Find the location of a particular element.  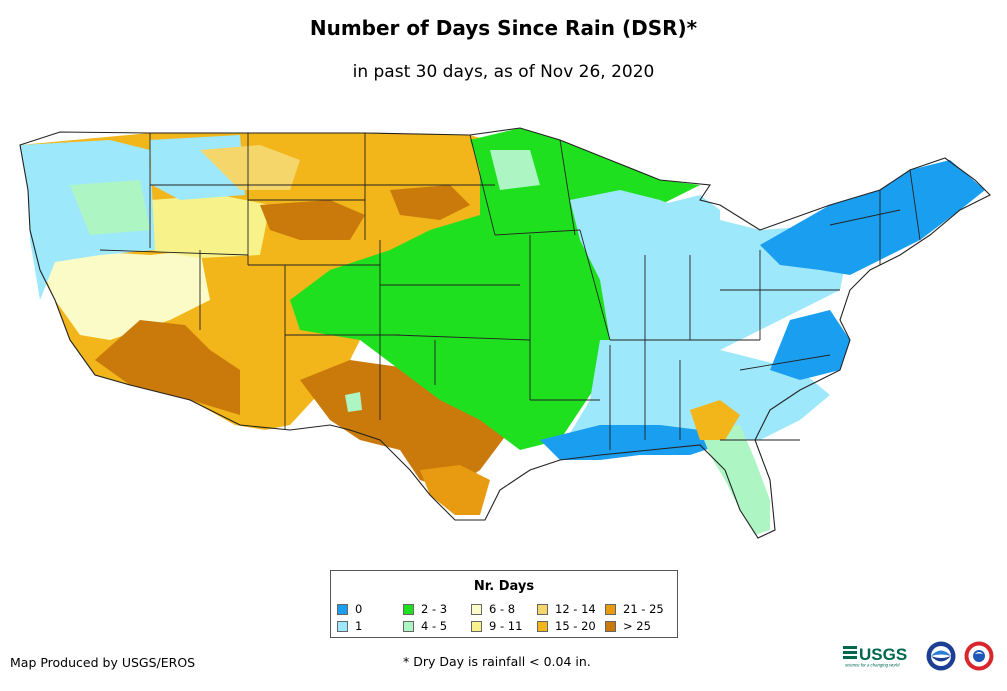

legend-item-7: 15 - 20 is located at coordinates (566, 626).